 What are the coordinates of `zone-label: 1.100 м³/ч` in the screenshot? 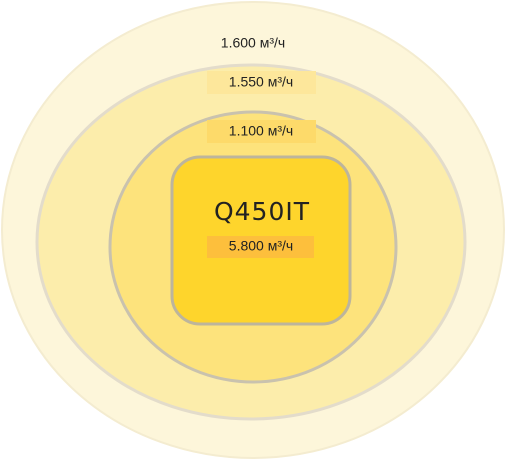 It's located at (261, 131).